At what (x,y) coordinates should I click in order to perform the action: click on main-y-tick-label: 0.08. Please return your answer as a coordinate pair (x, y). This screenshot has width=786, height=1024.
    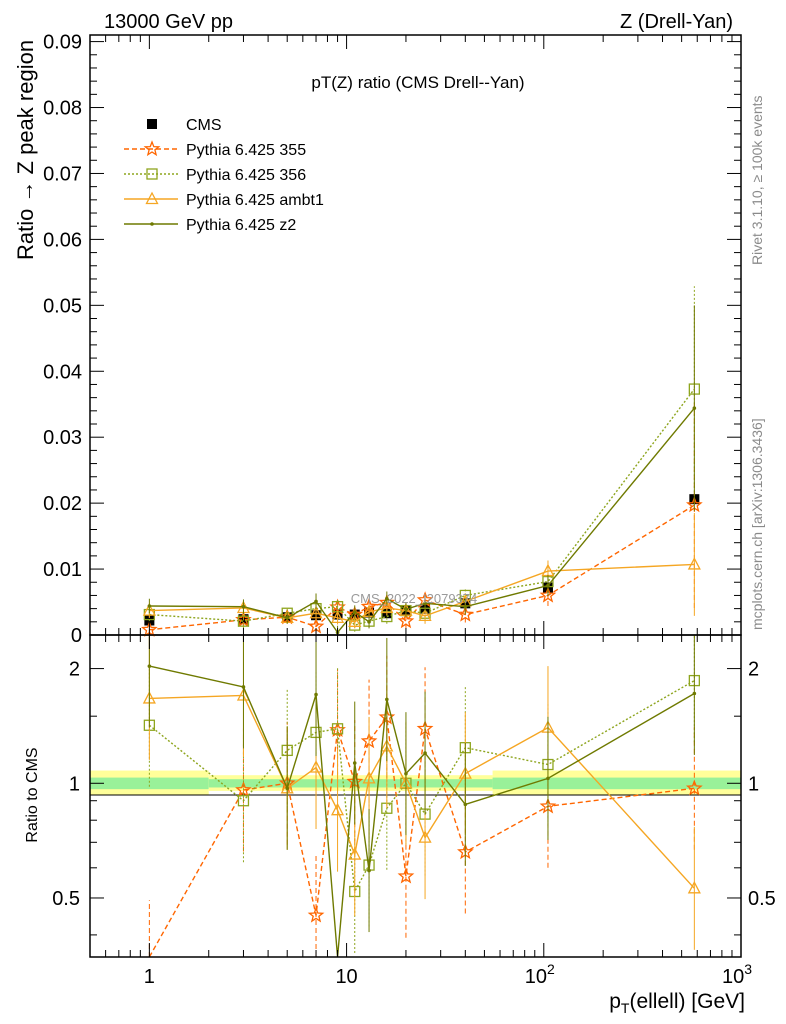
    Looking at the image, I should click on (62, 109).